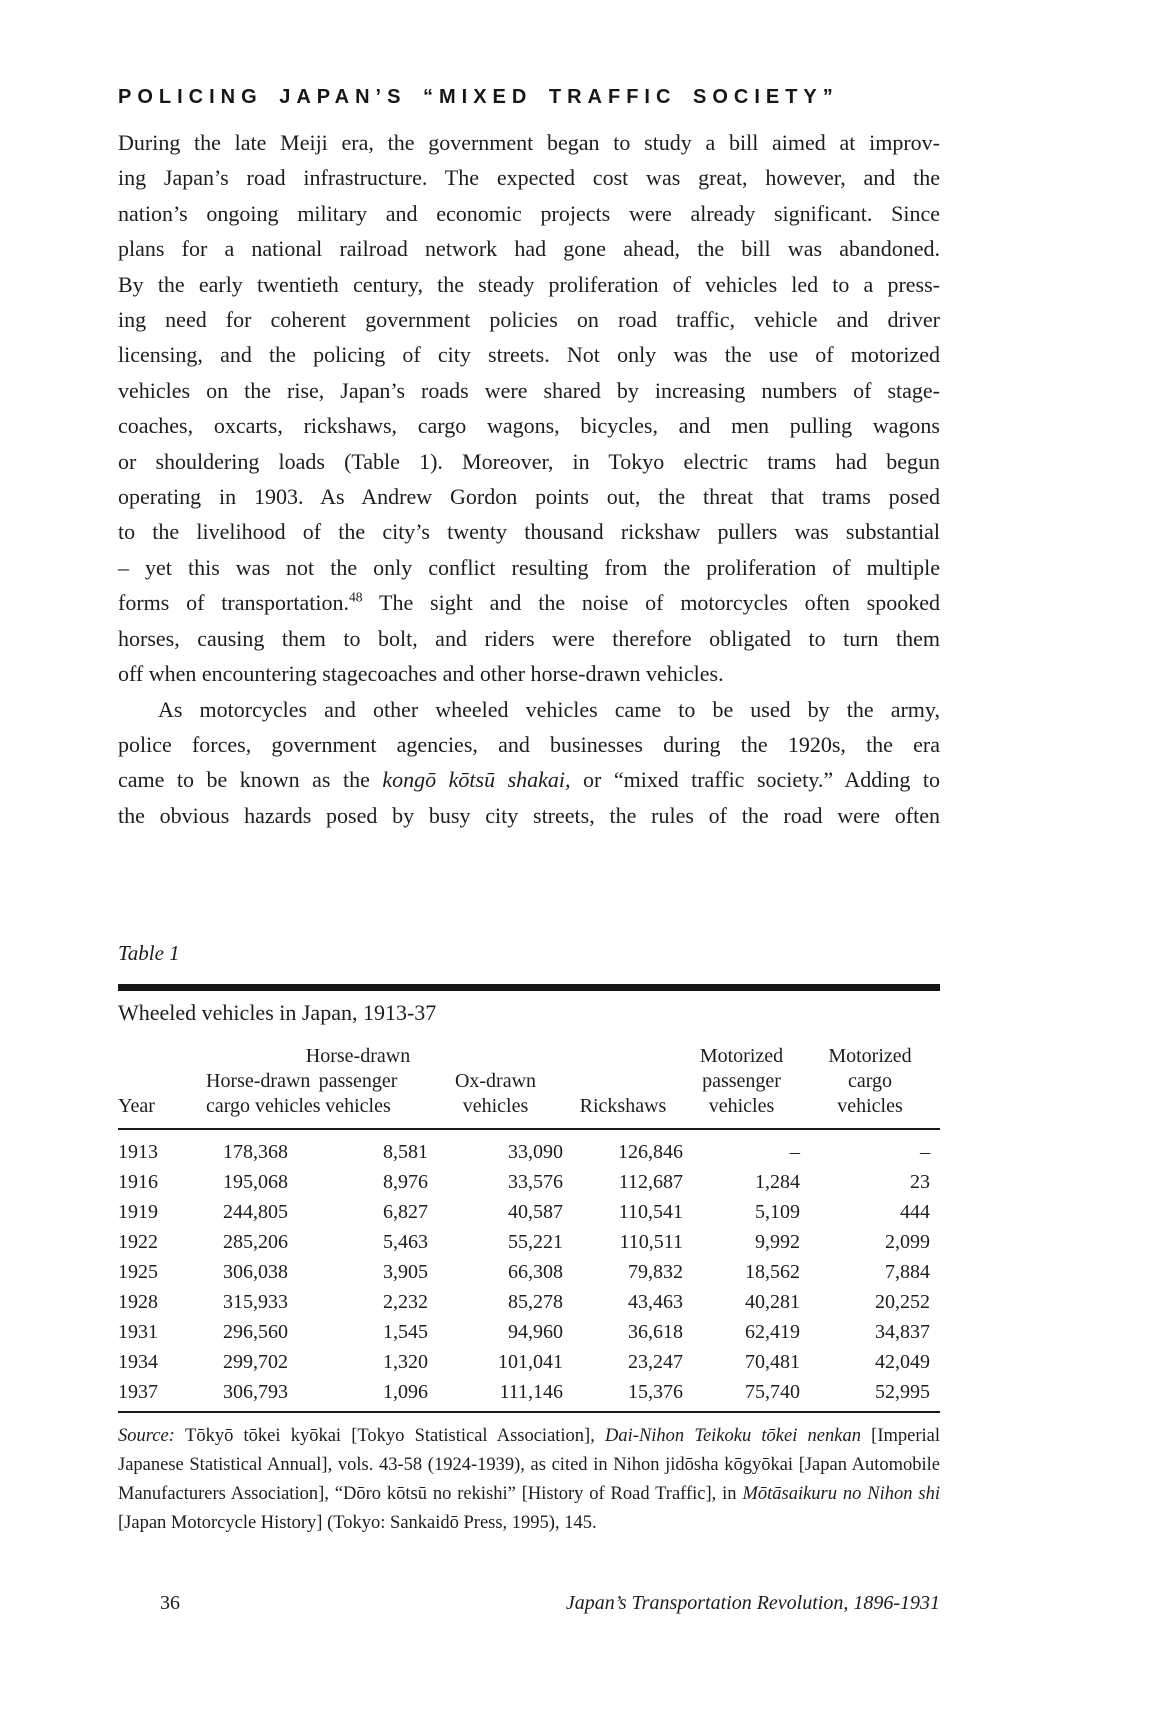  What do you see at coordinates (529, 988) in the screenshot?
I see `table-top-rule` at bounding box center [529, 988].